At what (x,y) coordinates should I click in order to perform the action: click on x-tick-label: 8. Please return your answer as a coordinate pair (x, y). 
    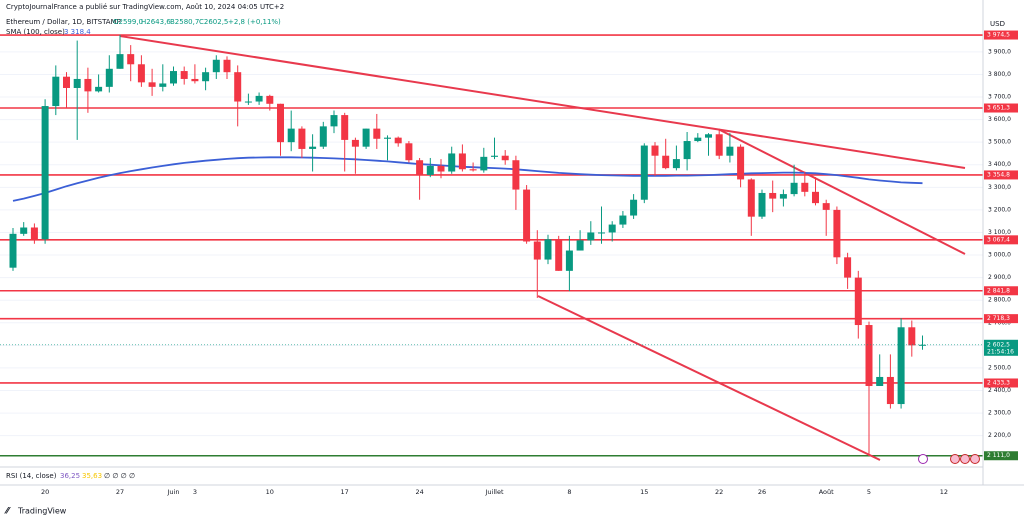
    Looking at the image, I should click on (569, 492).